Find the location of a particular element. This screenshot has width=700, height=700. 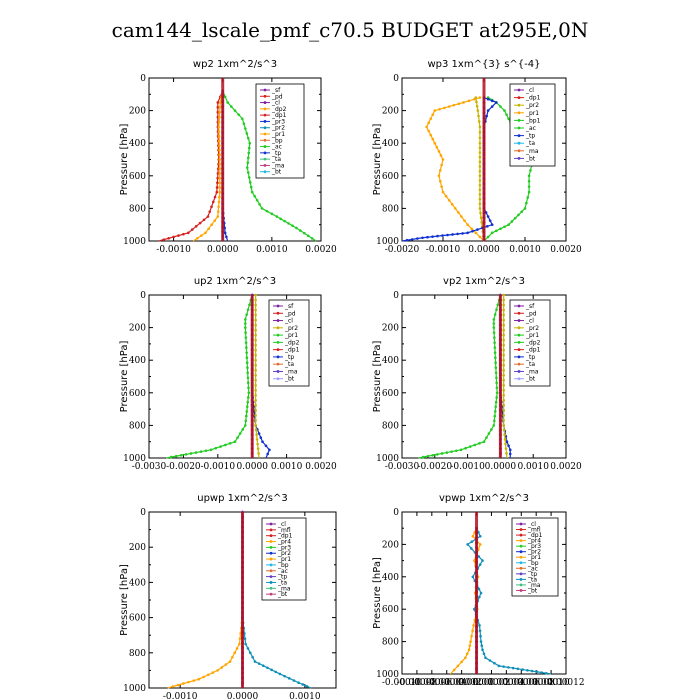

panel-title: up2 1xm^2/s^3 is located at coordinates (235, 281).